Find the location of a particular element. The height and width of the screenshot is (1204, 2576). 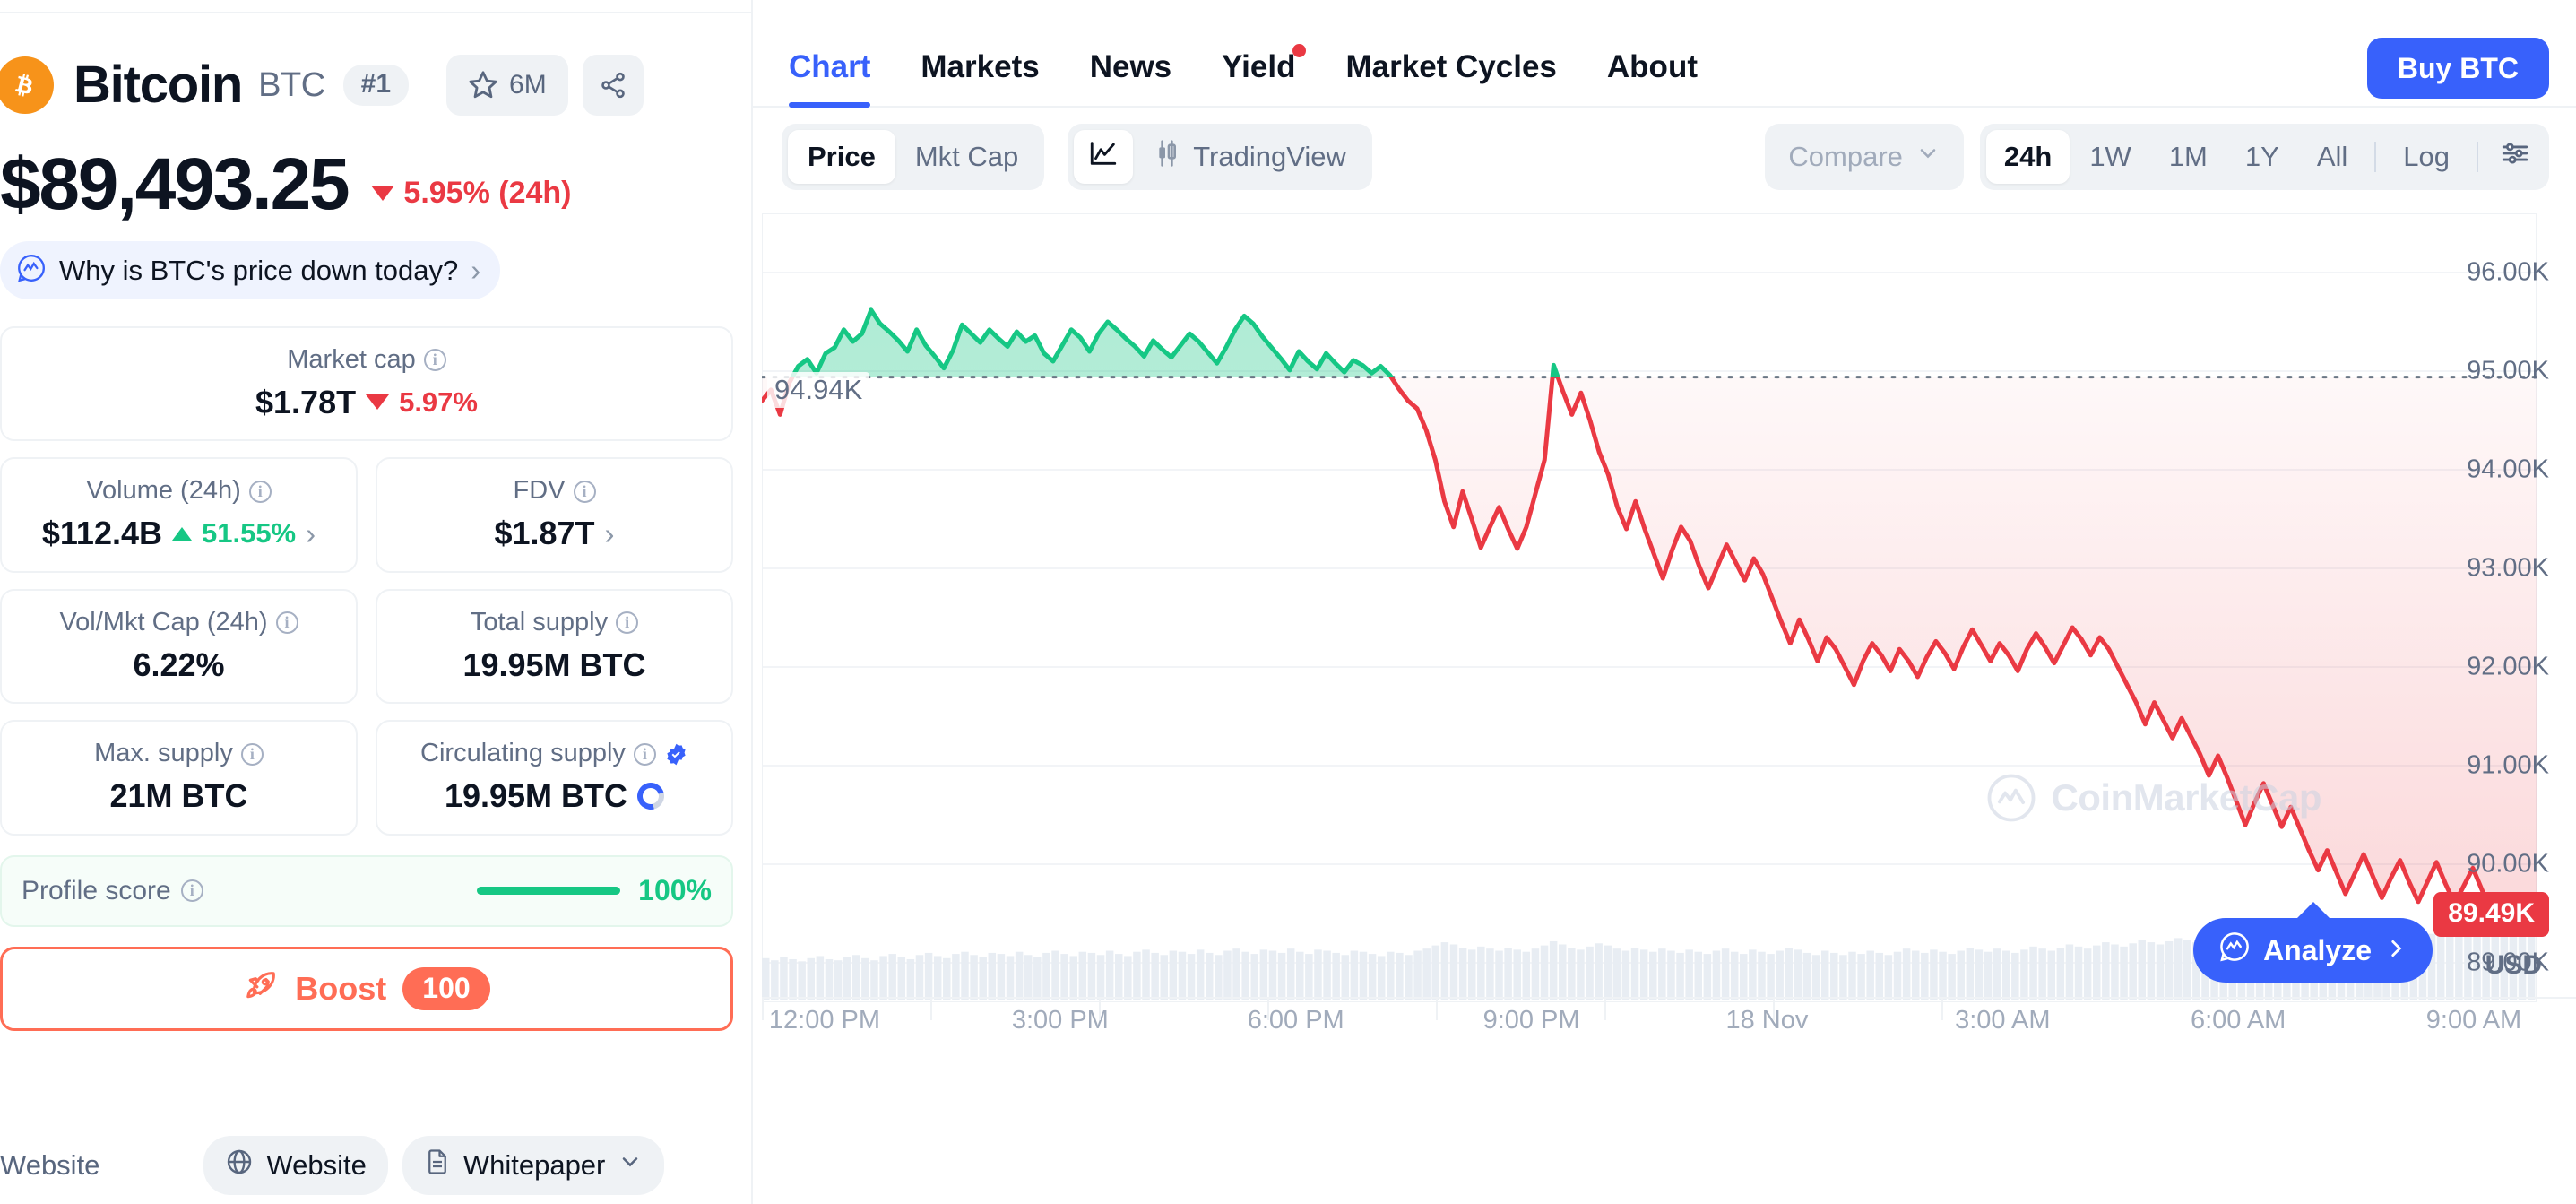

rank-badge: #1 is located at coordinates (376, 85).